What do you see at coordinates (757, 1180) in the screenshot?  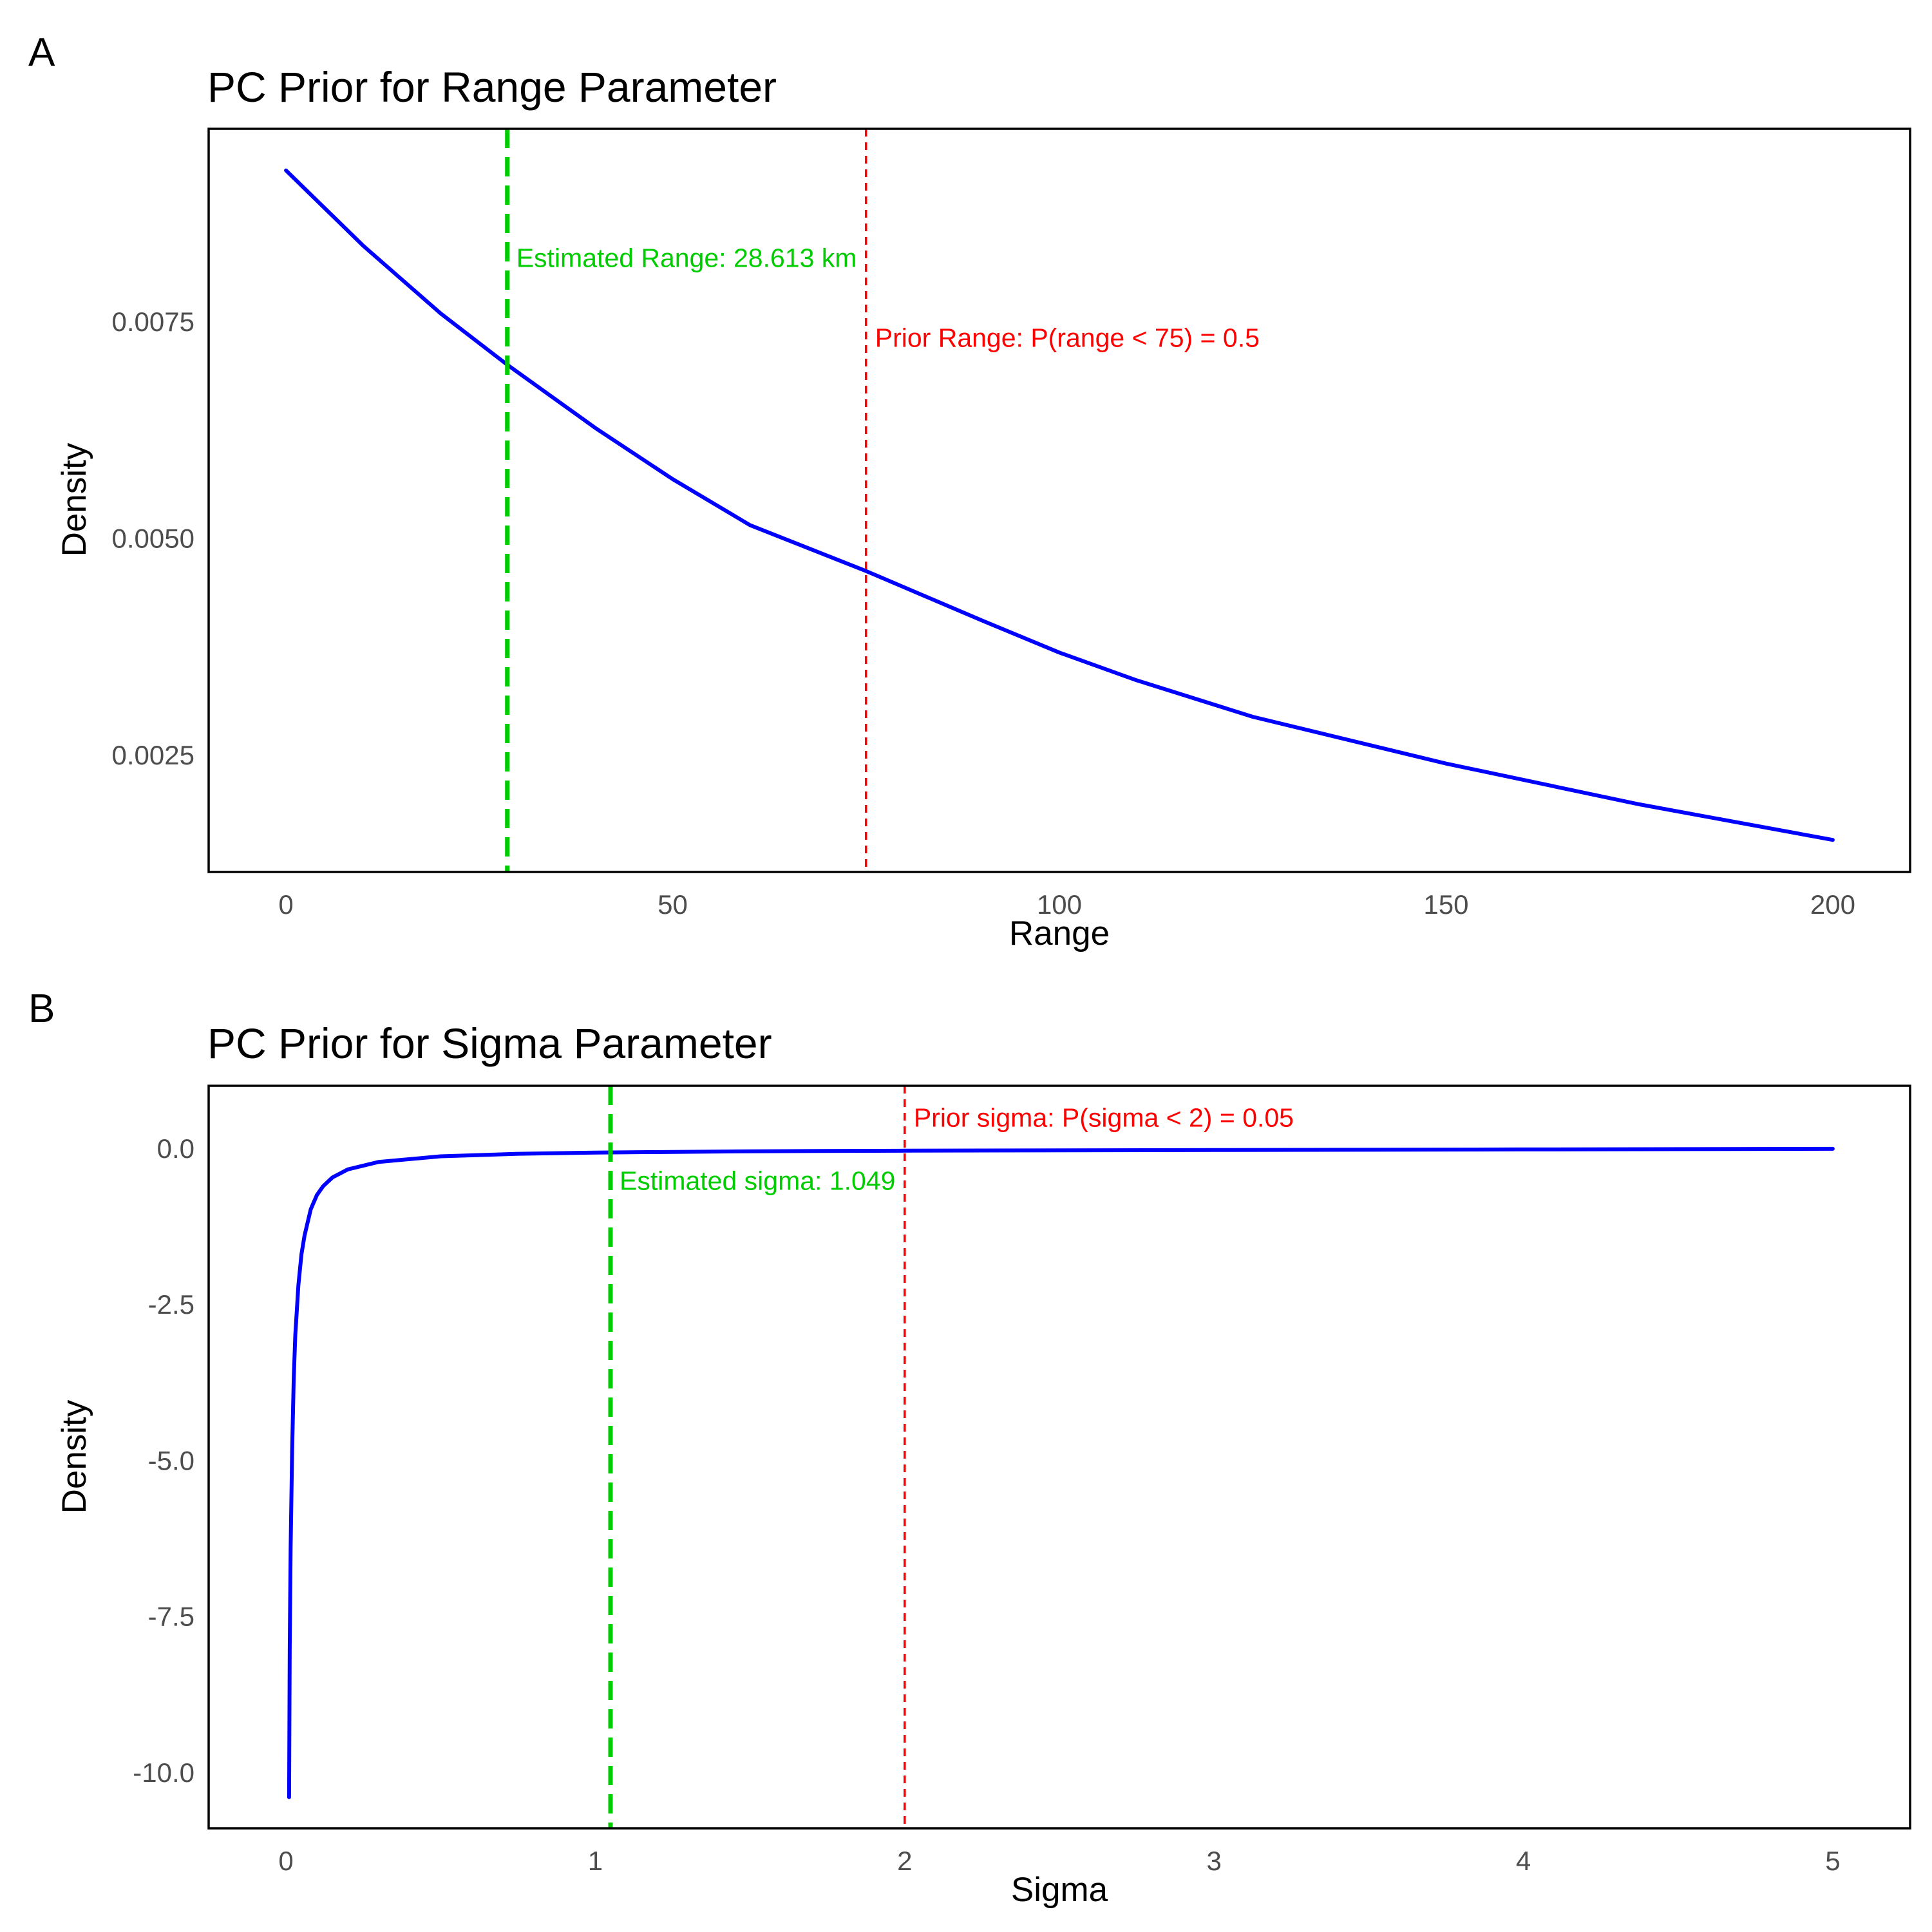 I see `estimate-label: Estimated sigma: 1.049` at bounding box center [757, 1180].